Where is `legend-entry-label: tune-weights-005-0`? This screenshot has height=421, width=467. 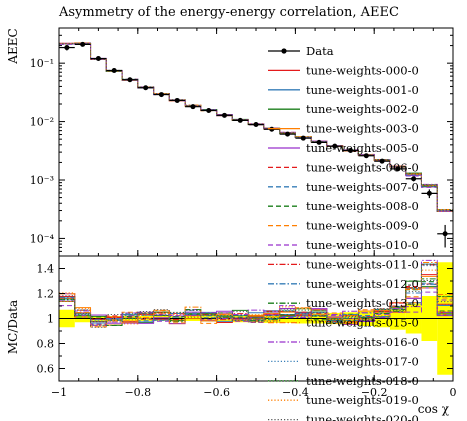 legend-entry-label: tune-weights-005-0 is located at coordinates (362, 148).